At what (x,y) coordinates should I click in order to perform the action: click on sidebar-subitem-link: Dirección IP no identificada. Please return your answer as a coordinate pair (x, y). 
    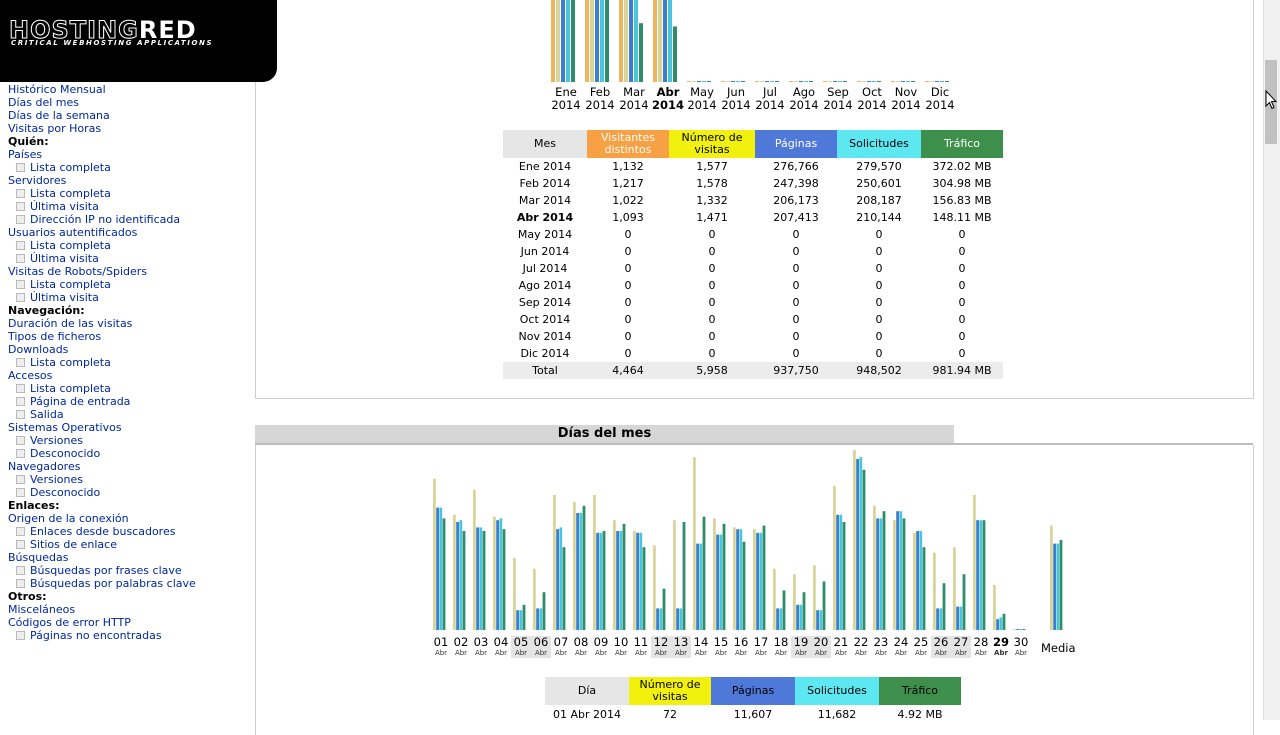
    Looking at the image, I should click on (105, 219).